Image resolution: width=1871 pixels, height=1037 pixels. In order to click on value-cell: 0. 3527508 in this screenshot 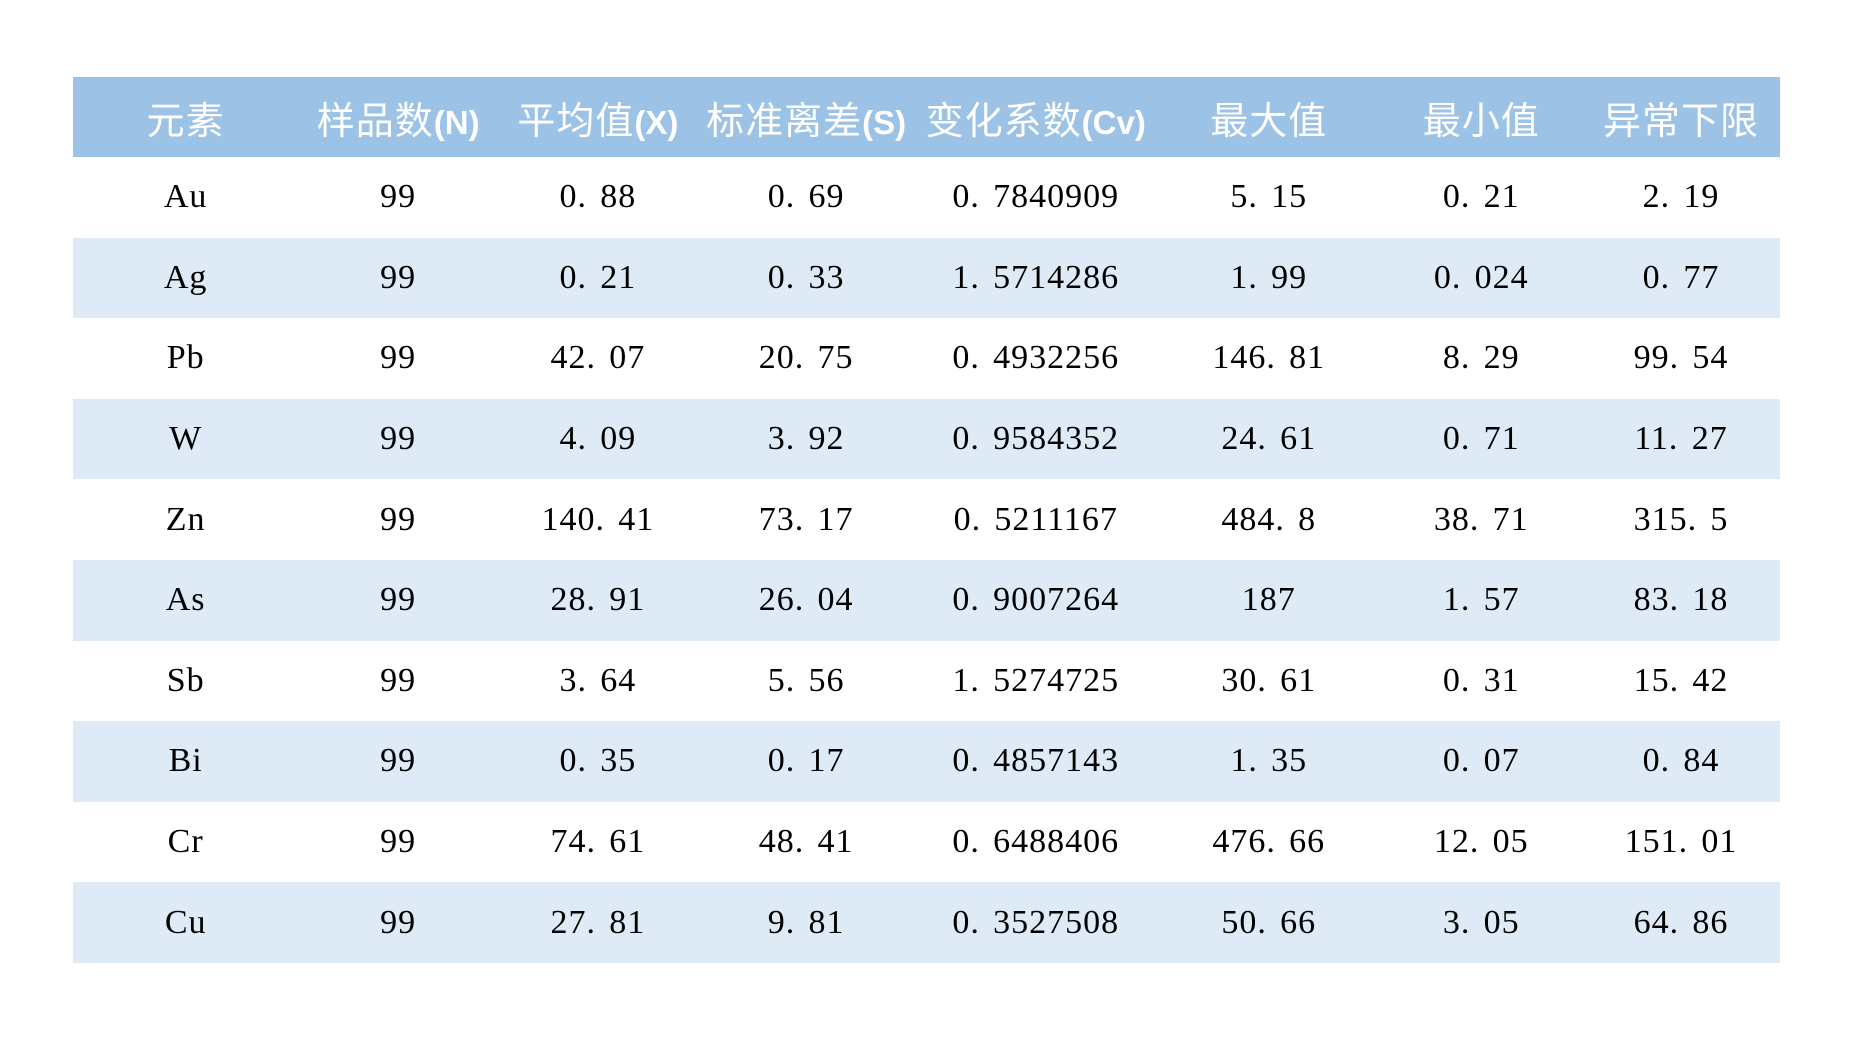, I will do `click(1035, 922)`.